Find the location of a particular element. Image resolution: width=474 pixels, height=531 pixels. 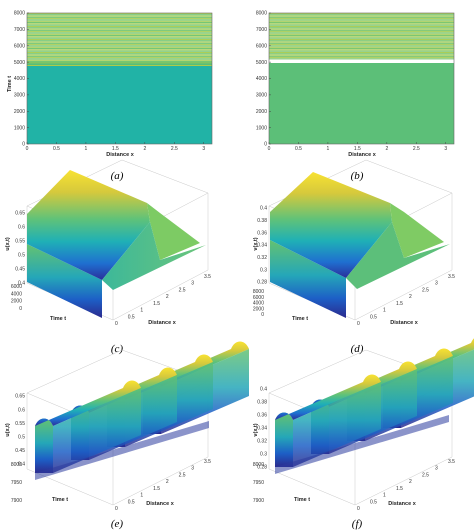

panel-d-xlabel: Distance x is located at coordinates (404, 323).